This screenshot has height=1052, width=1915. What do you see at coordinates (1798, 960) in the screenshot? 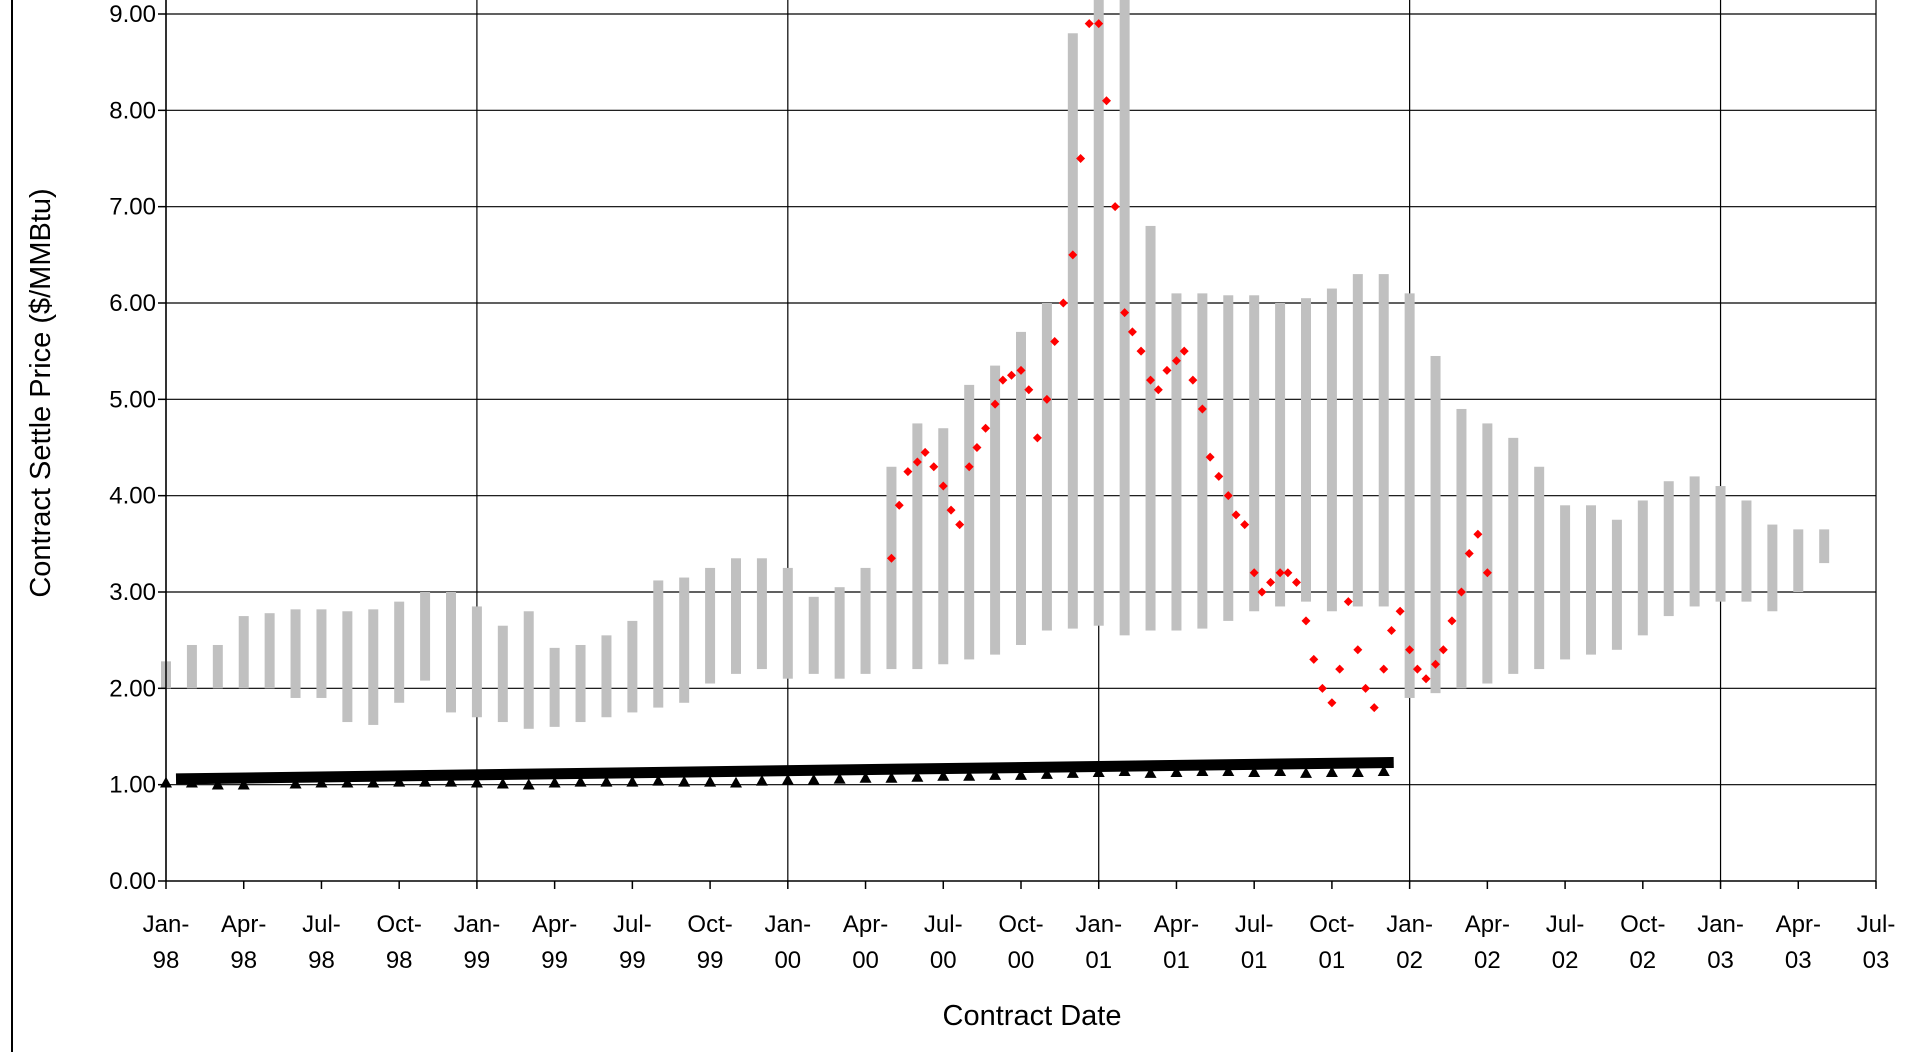
I see `x-tick-label-year: 03` at bounding box center [1798, 960].